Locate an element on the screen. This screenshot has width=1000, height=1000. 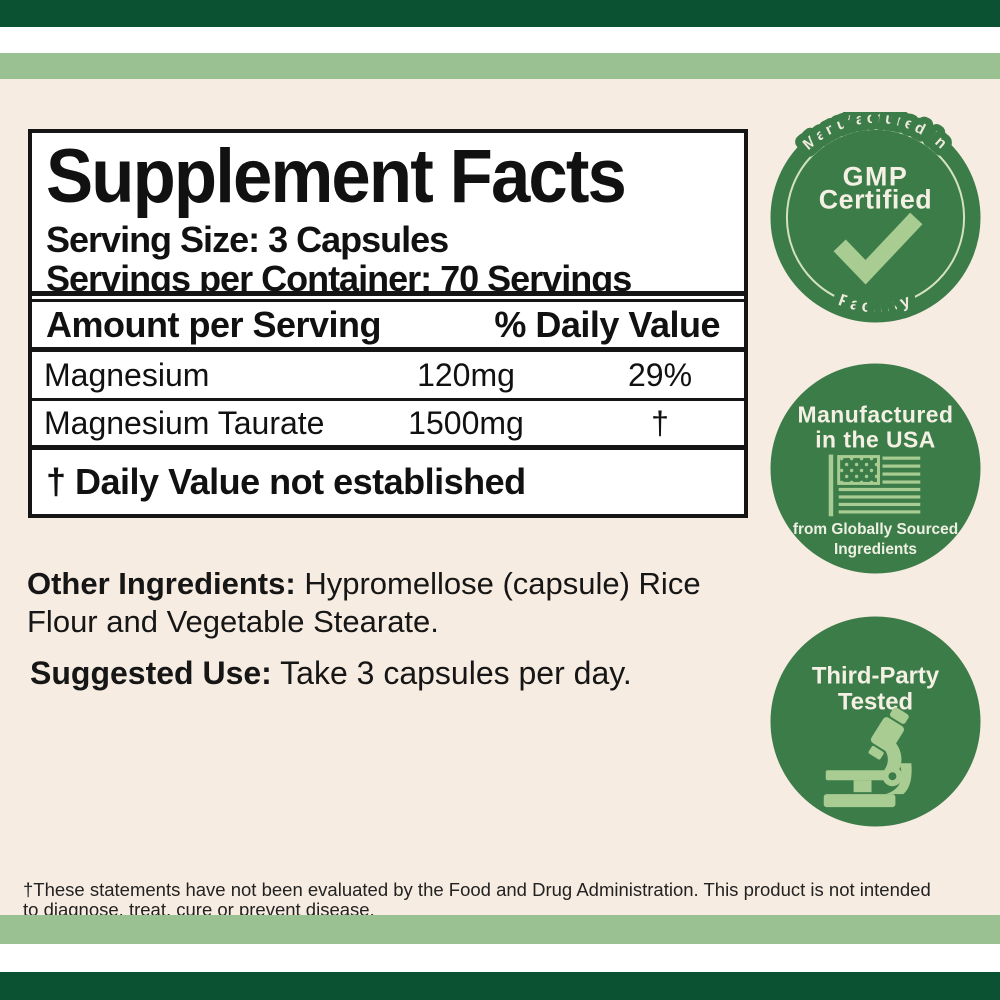
gmp-certified-badge: Manufactured in GMP Certified Facility is located at coordinates (875, 217).